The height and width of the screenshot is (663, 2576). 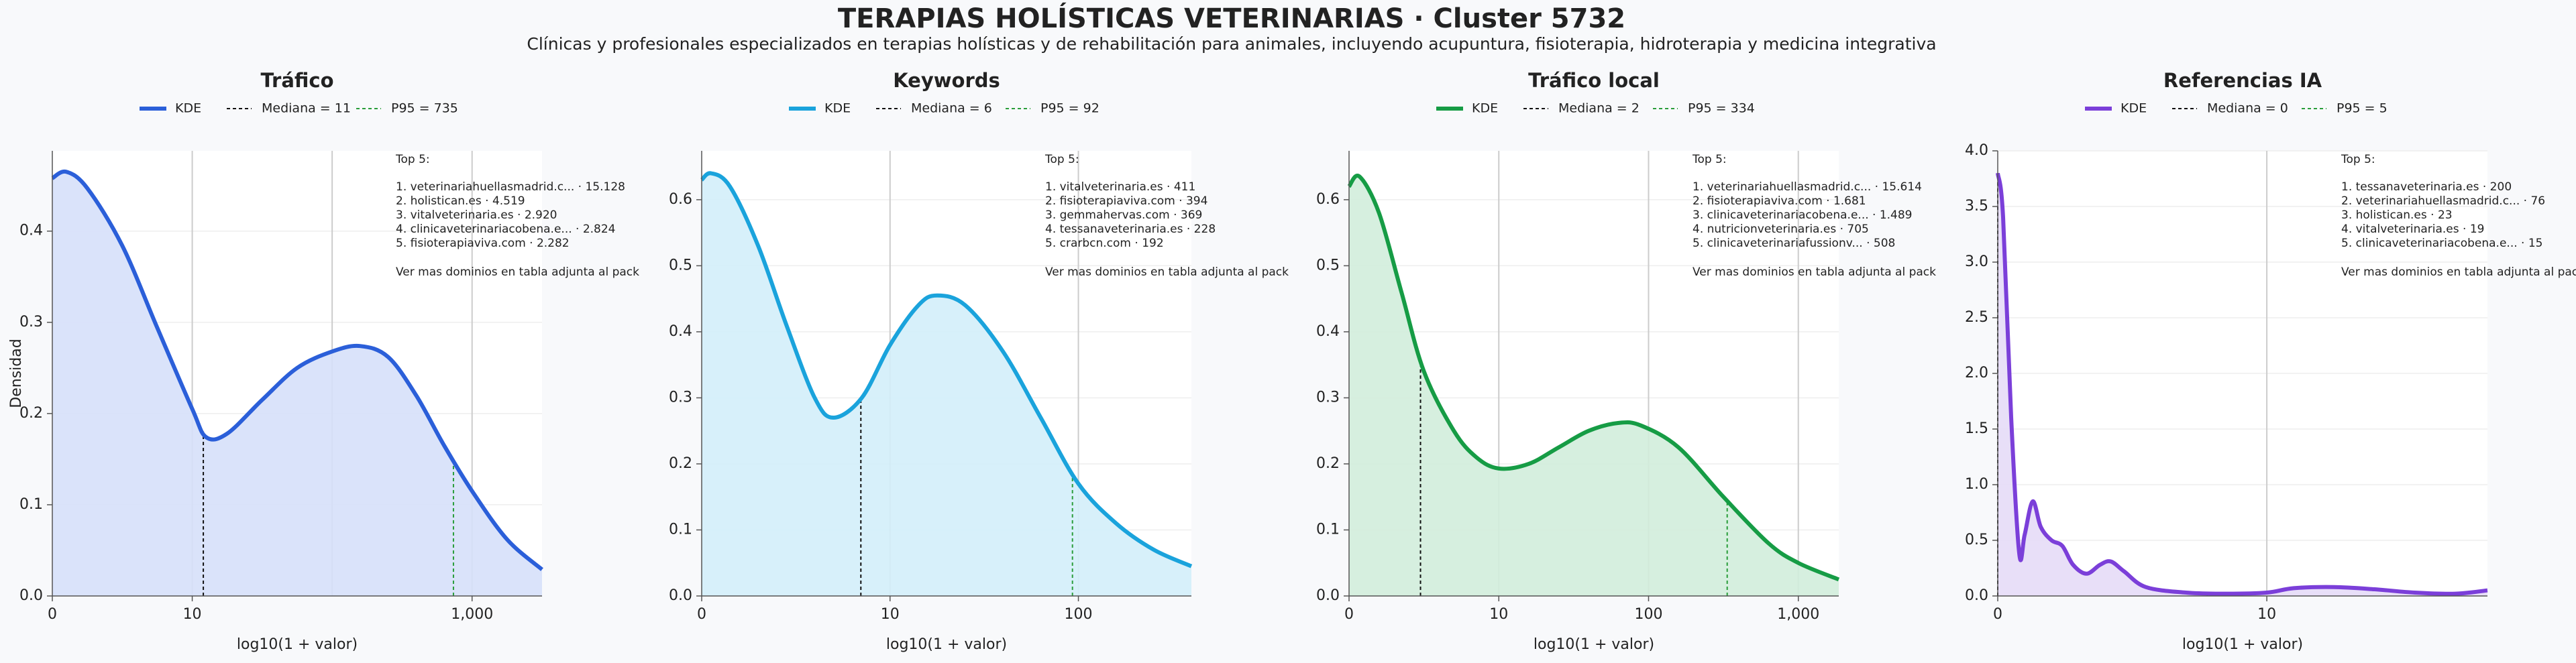 I want to click on annotation: 3. vitalveterinaria.es · 2.920, so click(x=476, y=215).